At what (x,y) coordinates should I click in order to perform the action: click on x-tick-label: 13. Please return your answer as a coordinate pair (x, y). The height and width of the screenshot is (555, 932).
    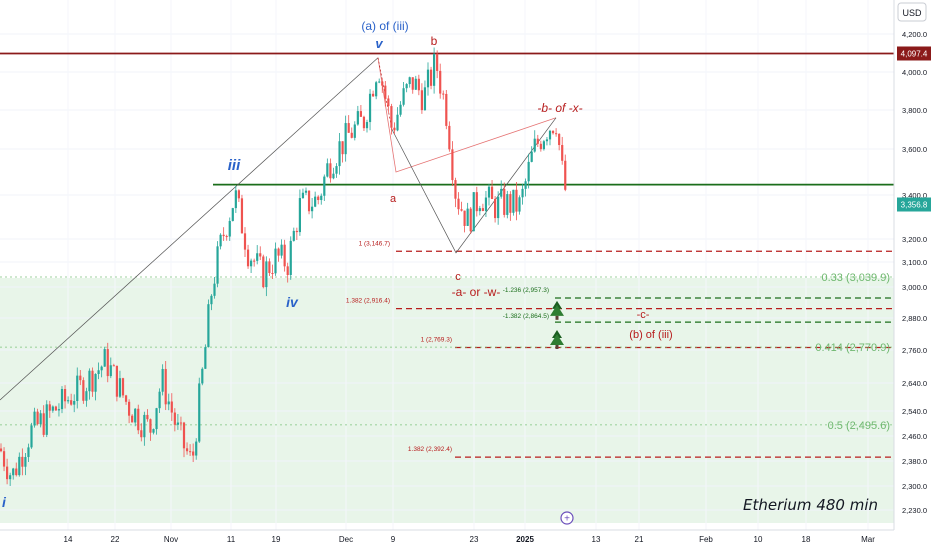
    Looking at the image, I should click on (596, 539).